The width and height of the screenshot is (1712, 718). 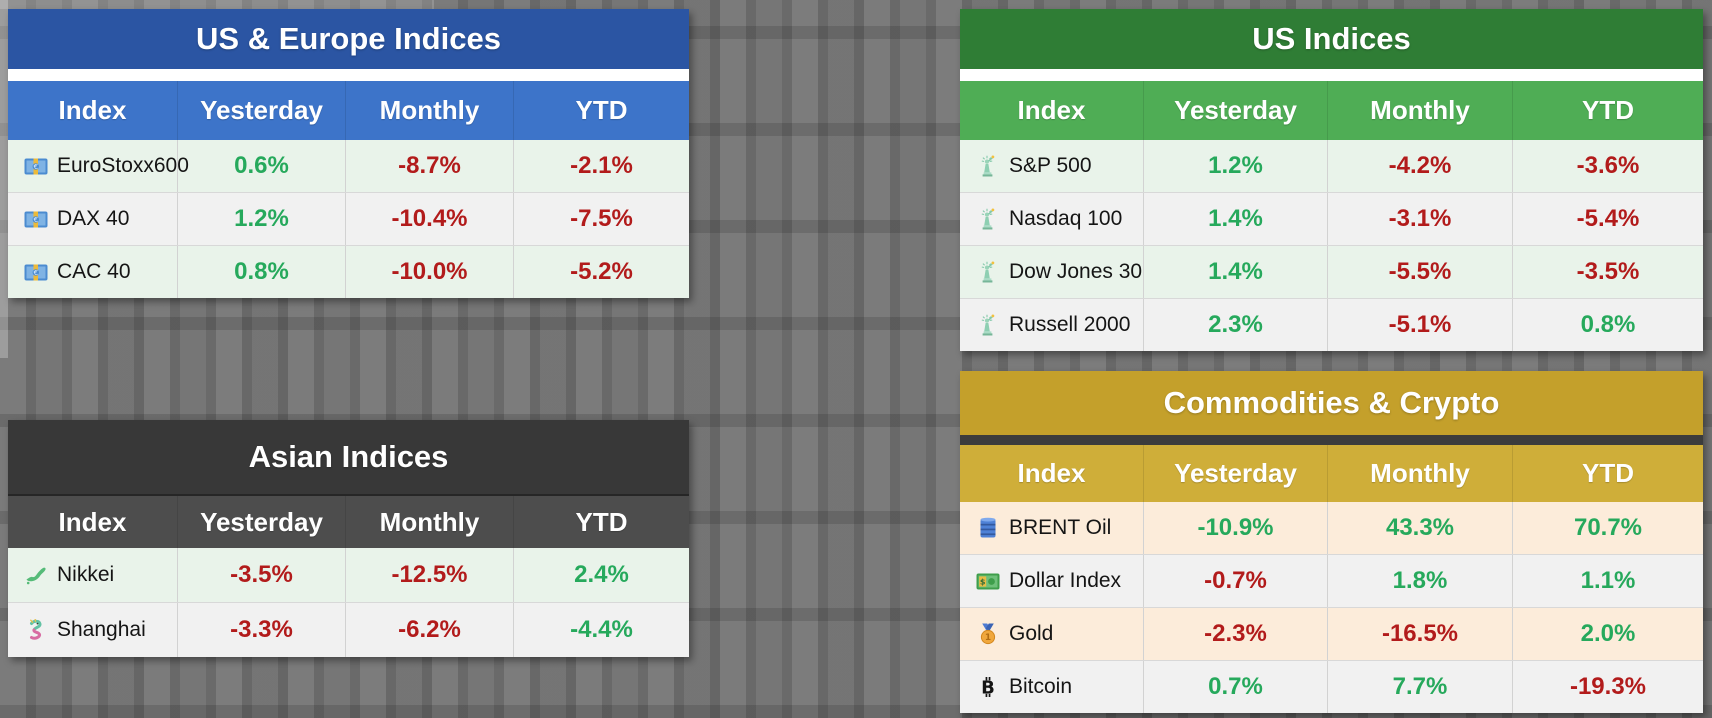 What do you see at coordinates (1050, 165) in the screenshot?
I see `index-name: S&P 500` at bounding box center [1050, 165].